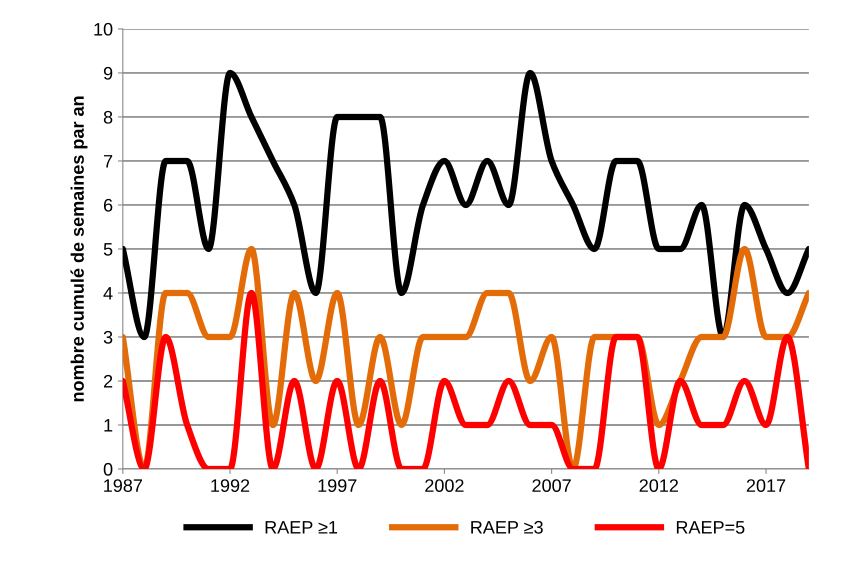 The width and height of the screenshot is (847, 579). I want to click on x-tick-label: 2017, so click(766, 485).